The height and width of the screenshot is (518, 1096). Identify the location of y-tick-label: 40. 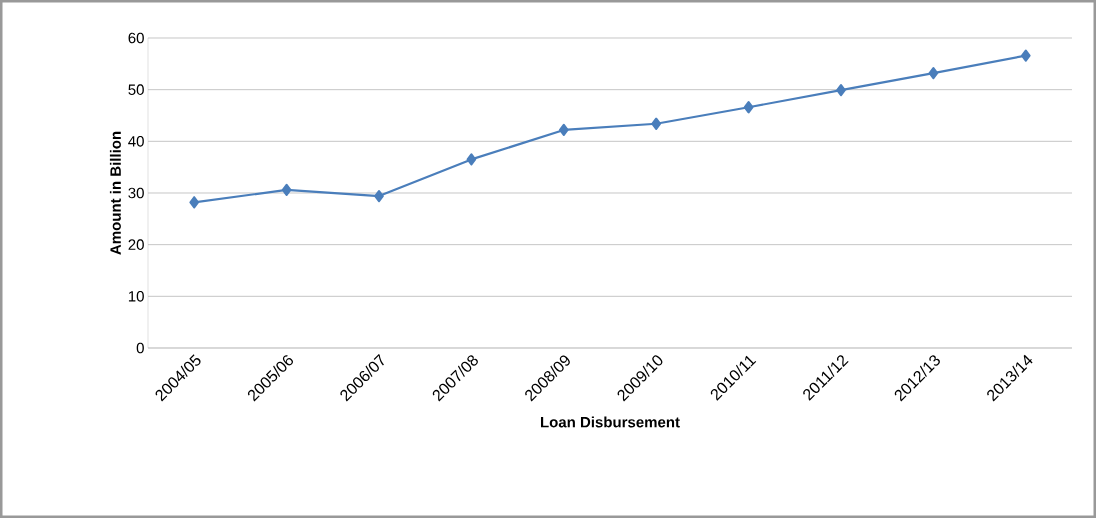
(136, 141).